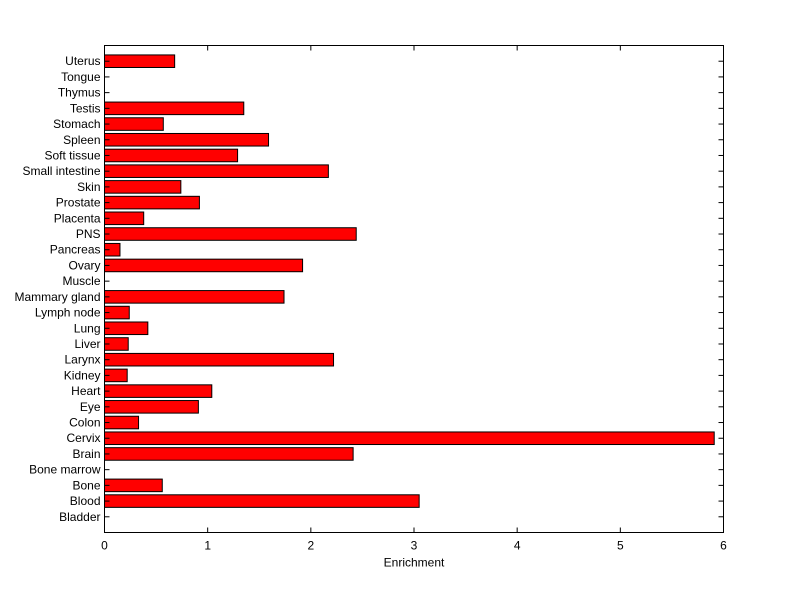  Describe the element at coordinates (81, 77) in the screenshot. I see `y-tick-label: Tongue` at that location.